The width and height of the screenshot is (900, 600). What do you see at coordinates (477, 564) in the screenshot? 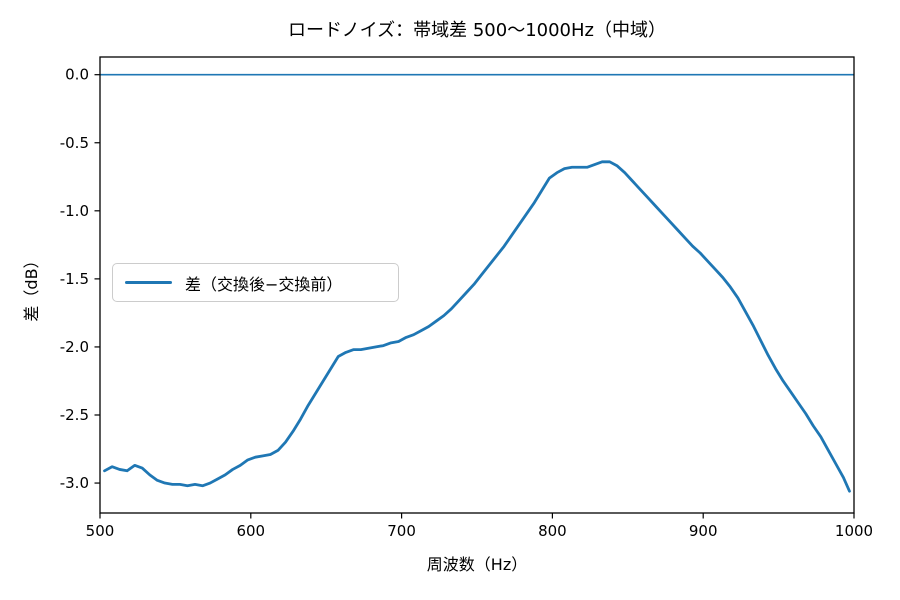
I see `x-axis-label: 周波数（Hz）` at bounding box center [477, 564].